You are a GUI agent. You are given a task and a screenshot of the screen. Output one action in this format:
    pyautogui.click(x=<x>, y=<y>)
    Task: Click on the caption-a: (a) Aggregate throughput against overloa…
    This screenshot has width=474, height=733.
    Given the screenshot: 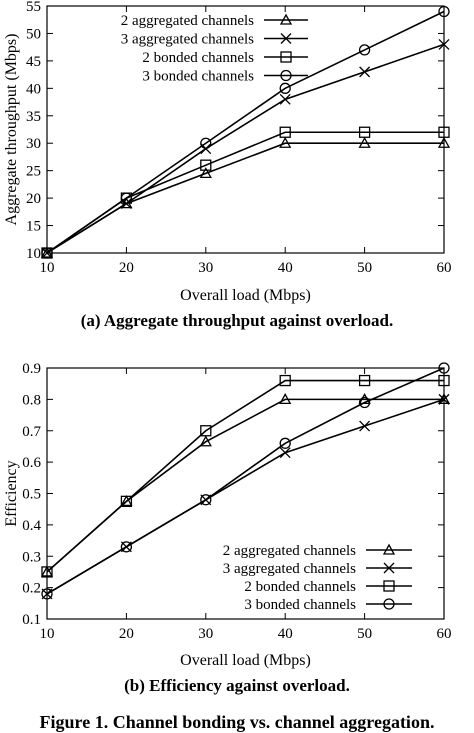 What is the action you would take?
    pyautogui.click(x=237, y=320)
    